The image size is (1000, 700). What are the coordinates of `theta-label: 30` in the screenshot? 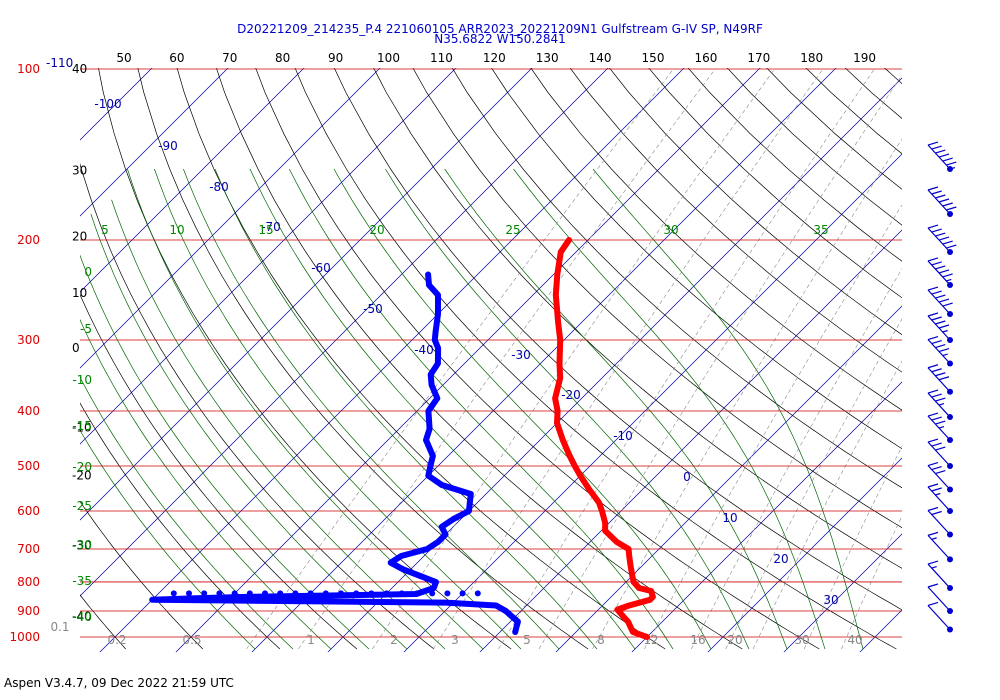 It's located at (670, 230).